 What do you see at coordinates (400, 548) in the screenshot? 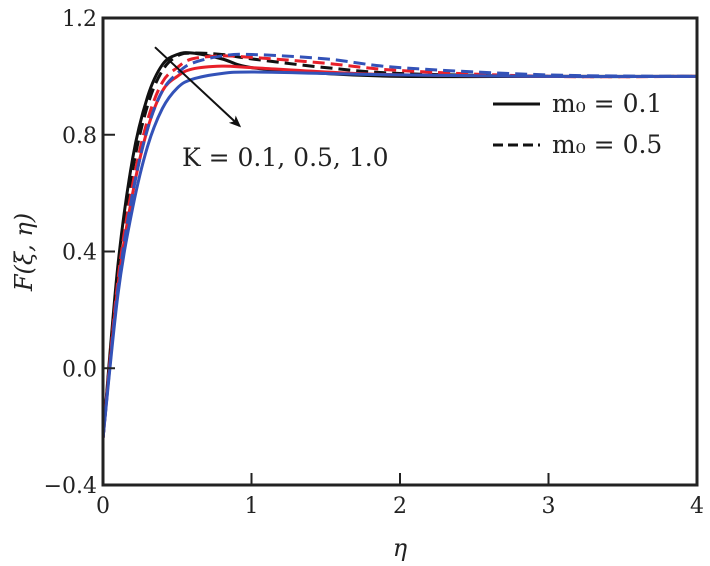
I see `x-axis-label: η` at bounding box center [400, 548].